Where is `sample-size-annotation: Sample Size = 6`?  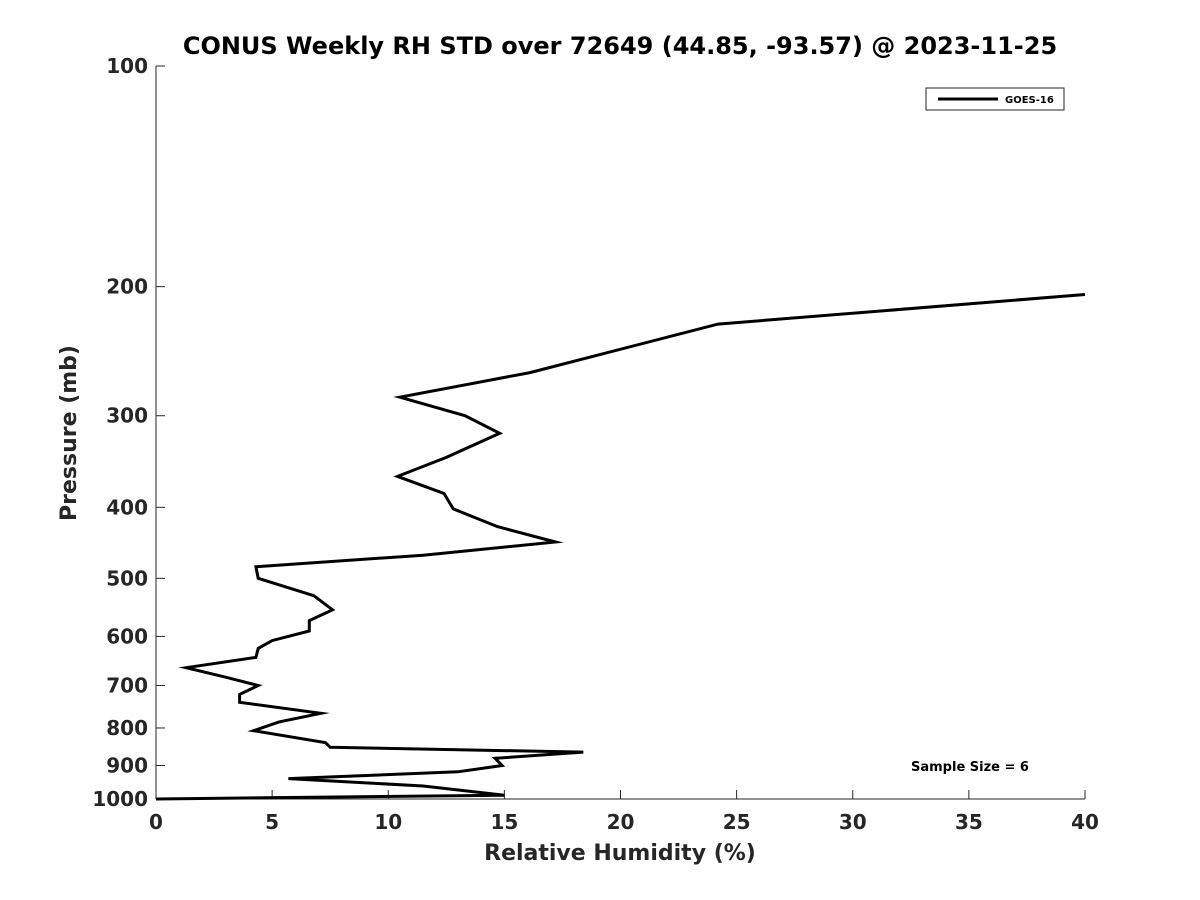
sample-size-annotation: Sample Size = 6 is located at coordinates (970, 767).